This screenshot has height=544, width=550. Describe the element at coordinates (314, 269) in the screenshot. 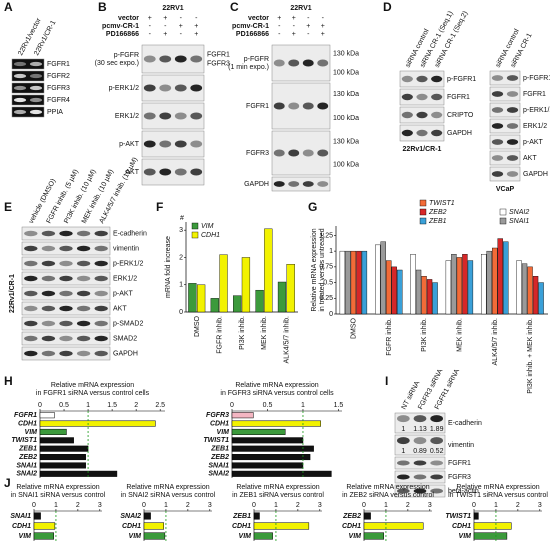

I see `y-axis-label: Relative mRNA expression` at that location.